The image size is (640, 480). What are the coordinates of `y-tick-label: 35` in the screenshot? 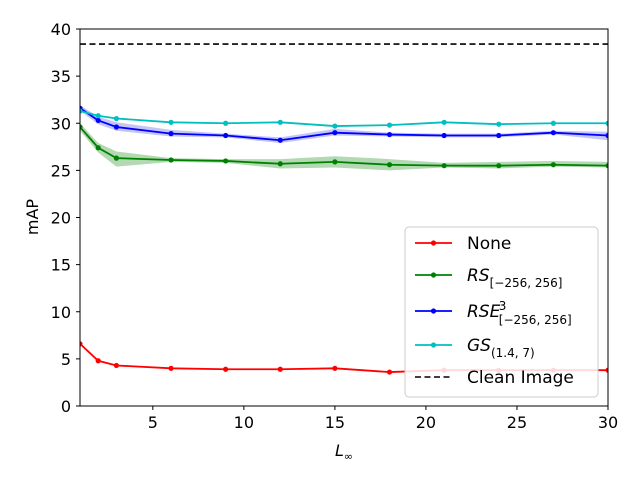 It's located at (61, 76).